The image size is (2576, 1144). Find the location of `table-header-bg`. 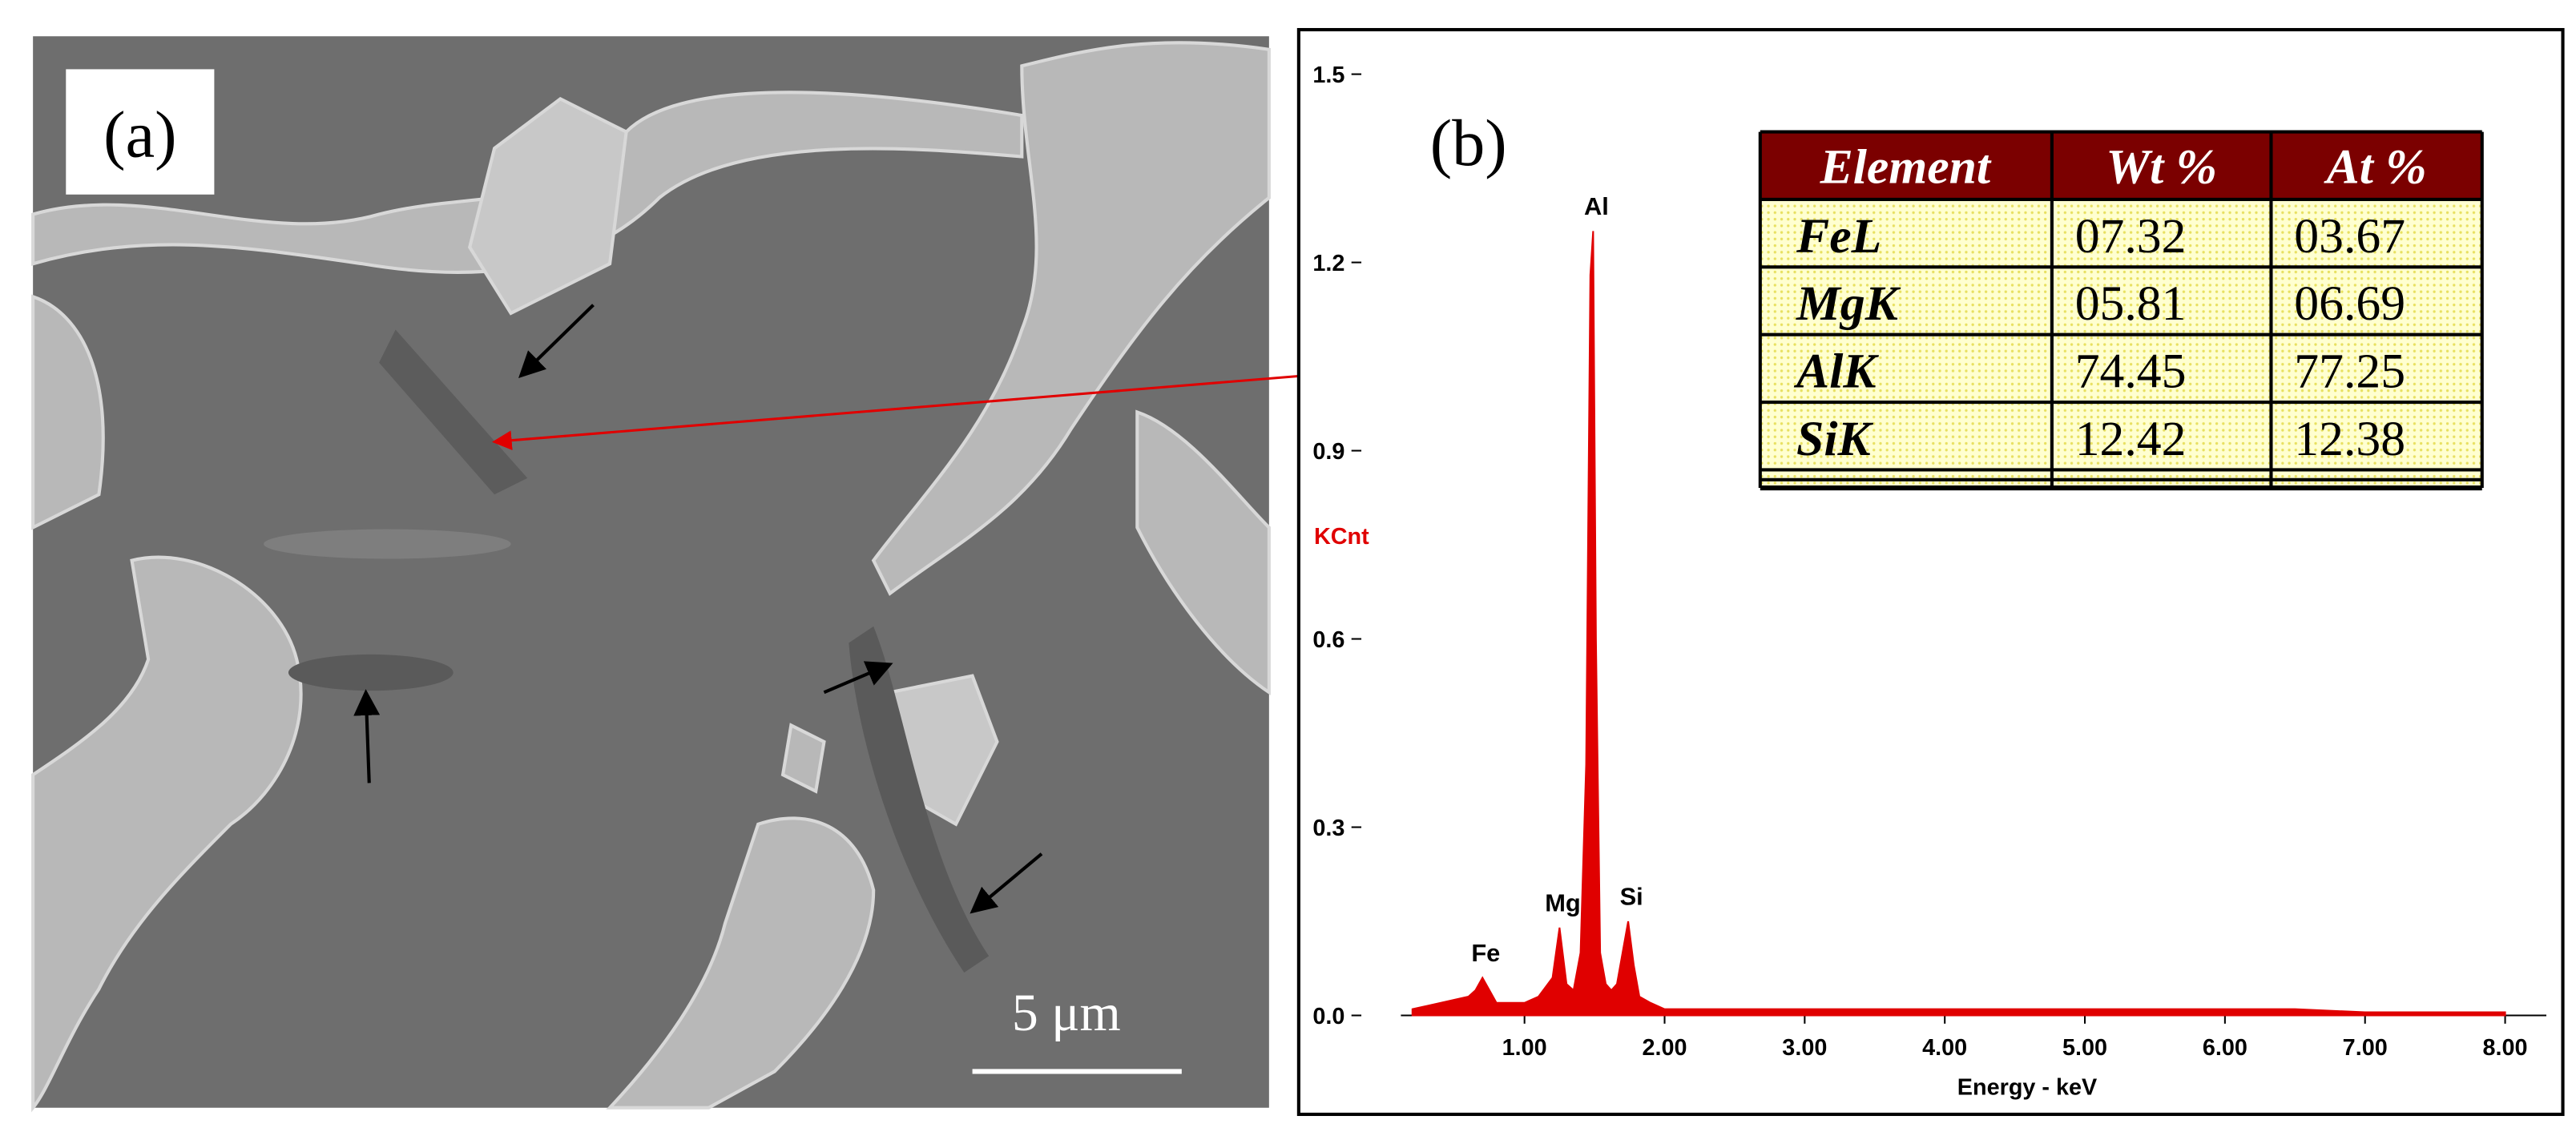

table-header-bg is located at coordinates (2121, 165).